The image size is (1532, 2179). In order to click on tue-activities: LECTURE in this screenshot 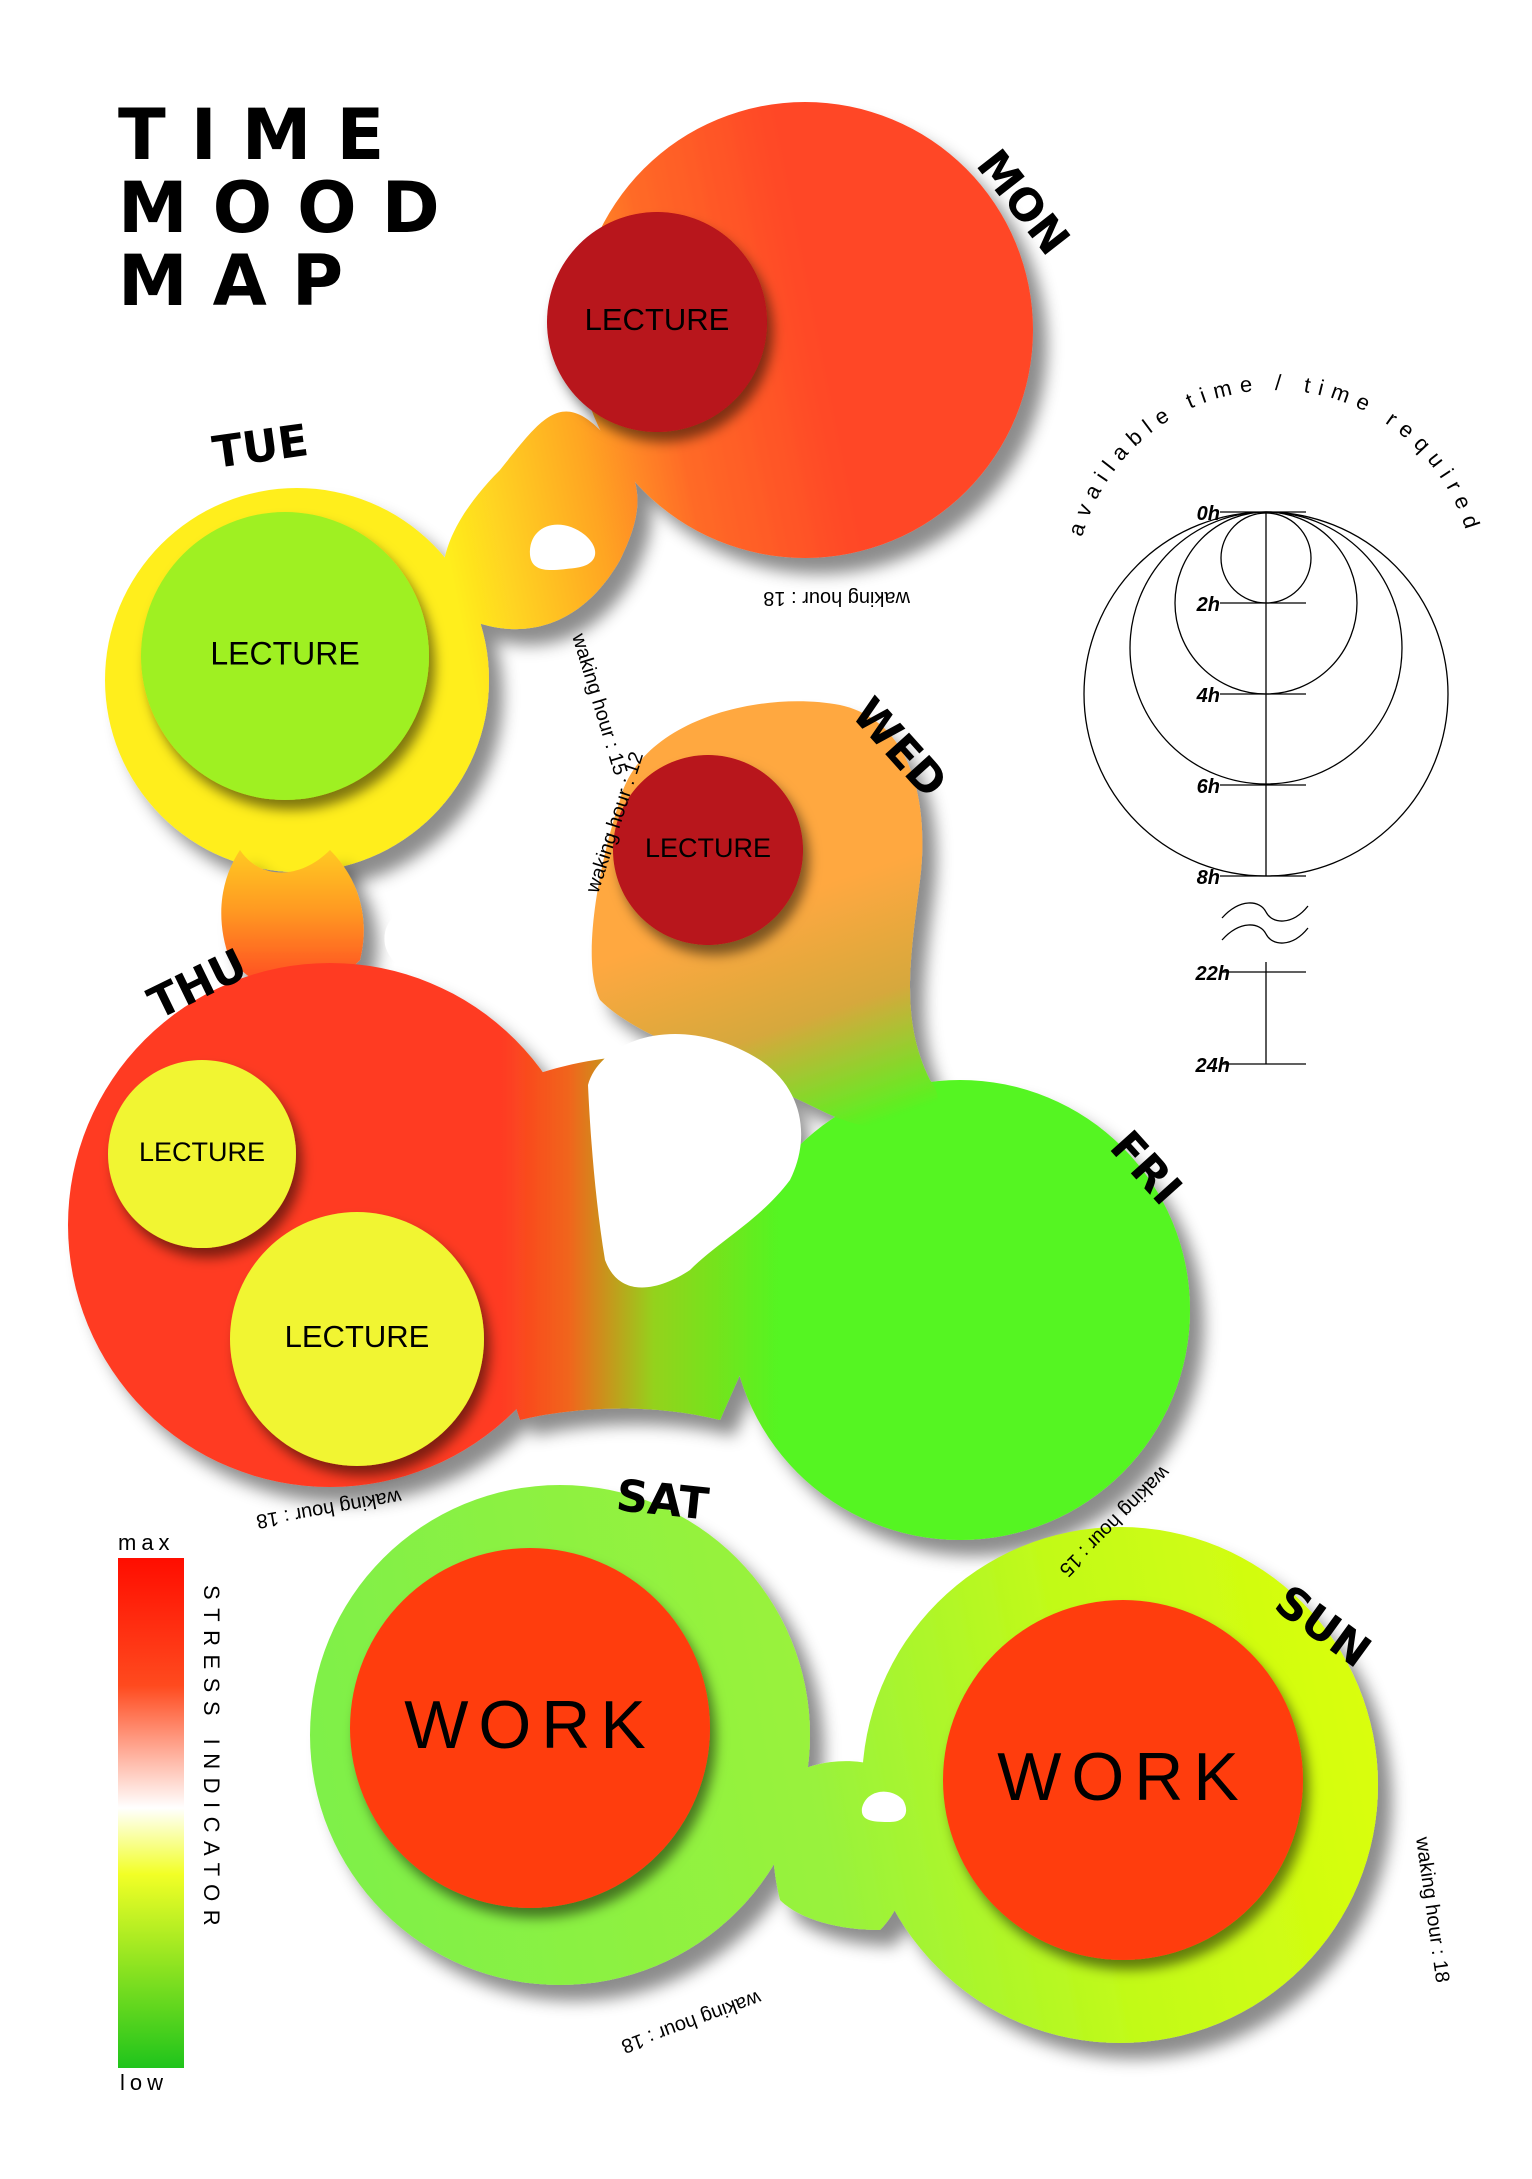, I will do `click(285, 656)`.